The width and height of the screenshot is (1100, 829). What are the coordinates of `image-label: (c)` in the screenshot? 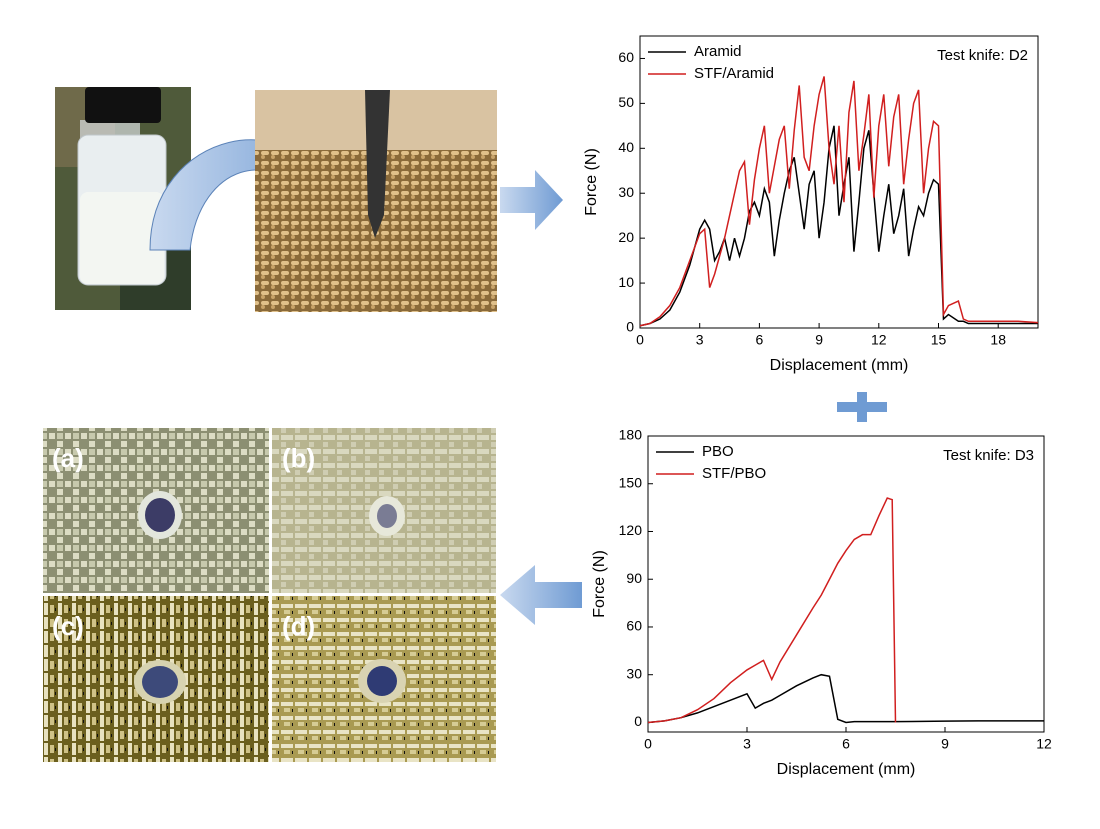 It's located at (68, 626).